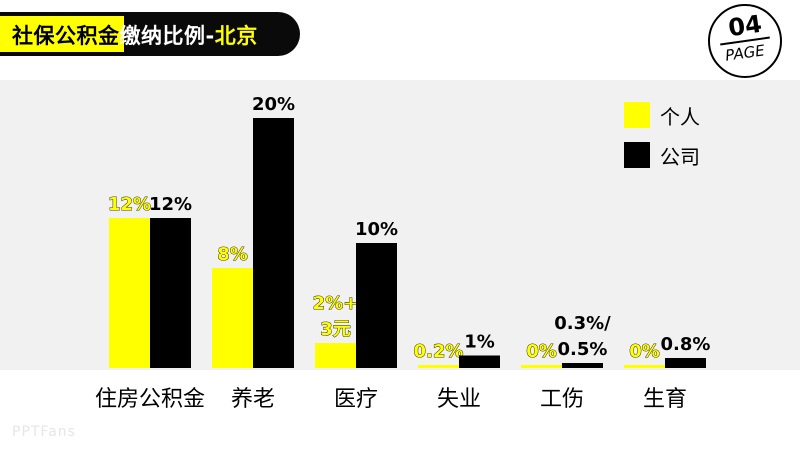  I want to click on title-part-3: 北京, so click(236, 36).